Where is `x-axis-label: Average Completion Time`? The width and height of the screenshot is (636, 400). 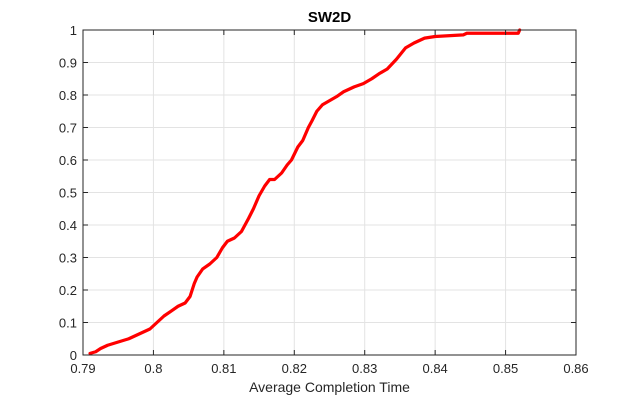
x-axis-label: Average Completion Time is located at coordinates (329, 387).